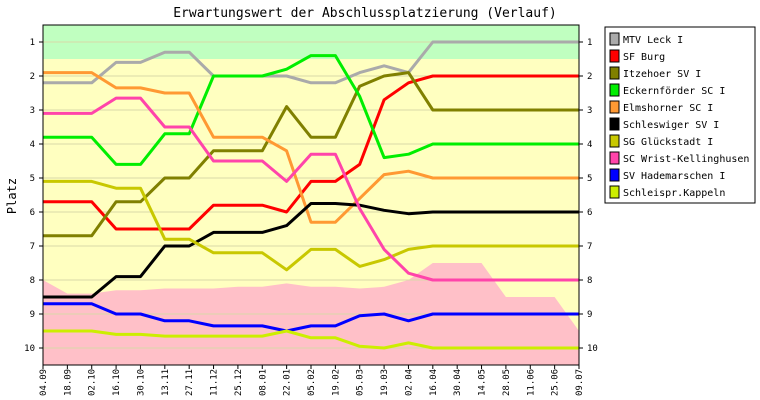 The image size is (760, 400). What do you see at coordinates (580, 382) in the screenshot?
I see `x-tick-label: 09.07` at bounding box center [580, 382].